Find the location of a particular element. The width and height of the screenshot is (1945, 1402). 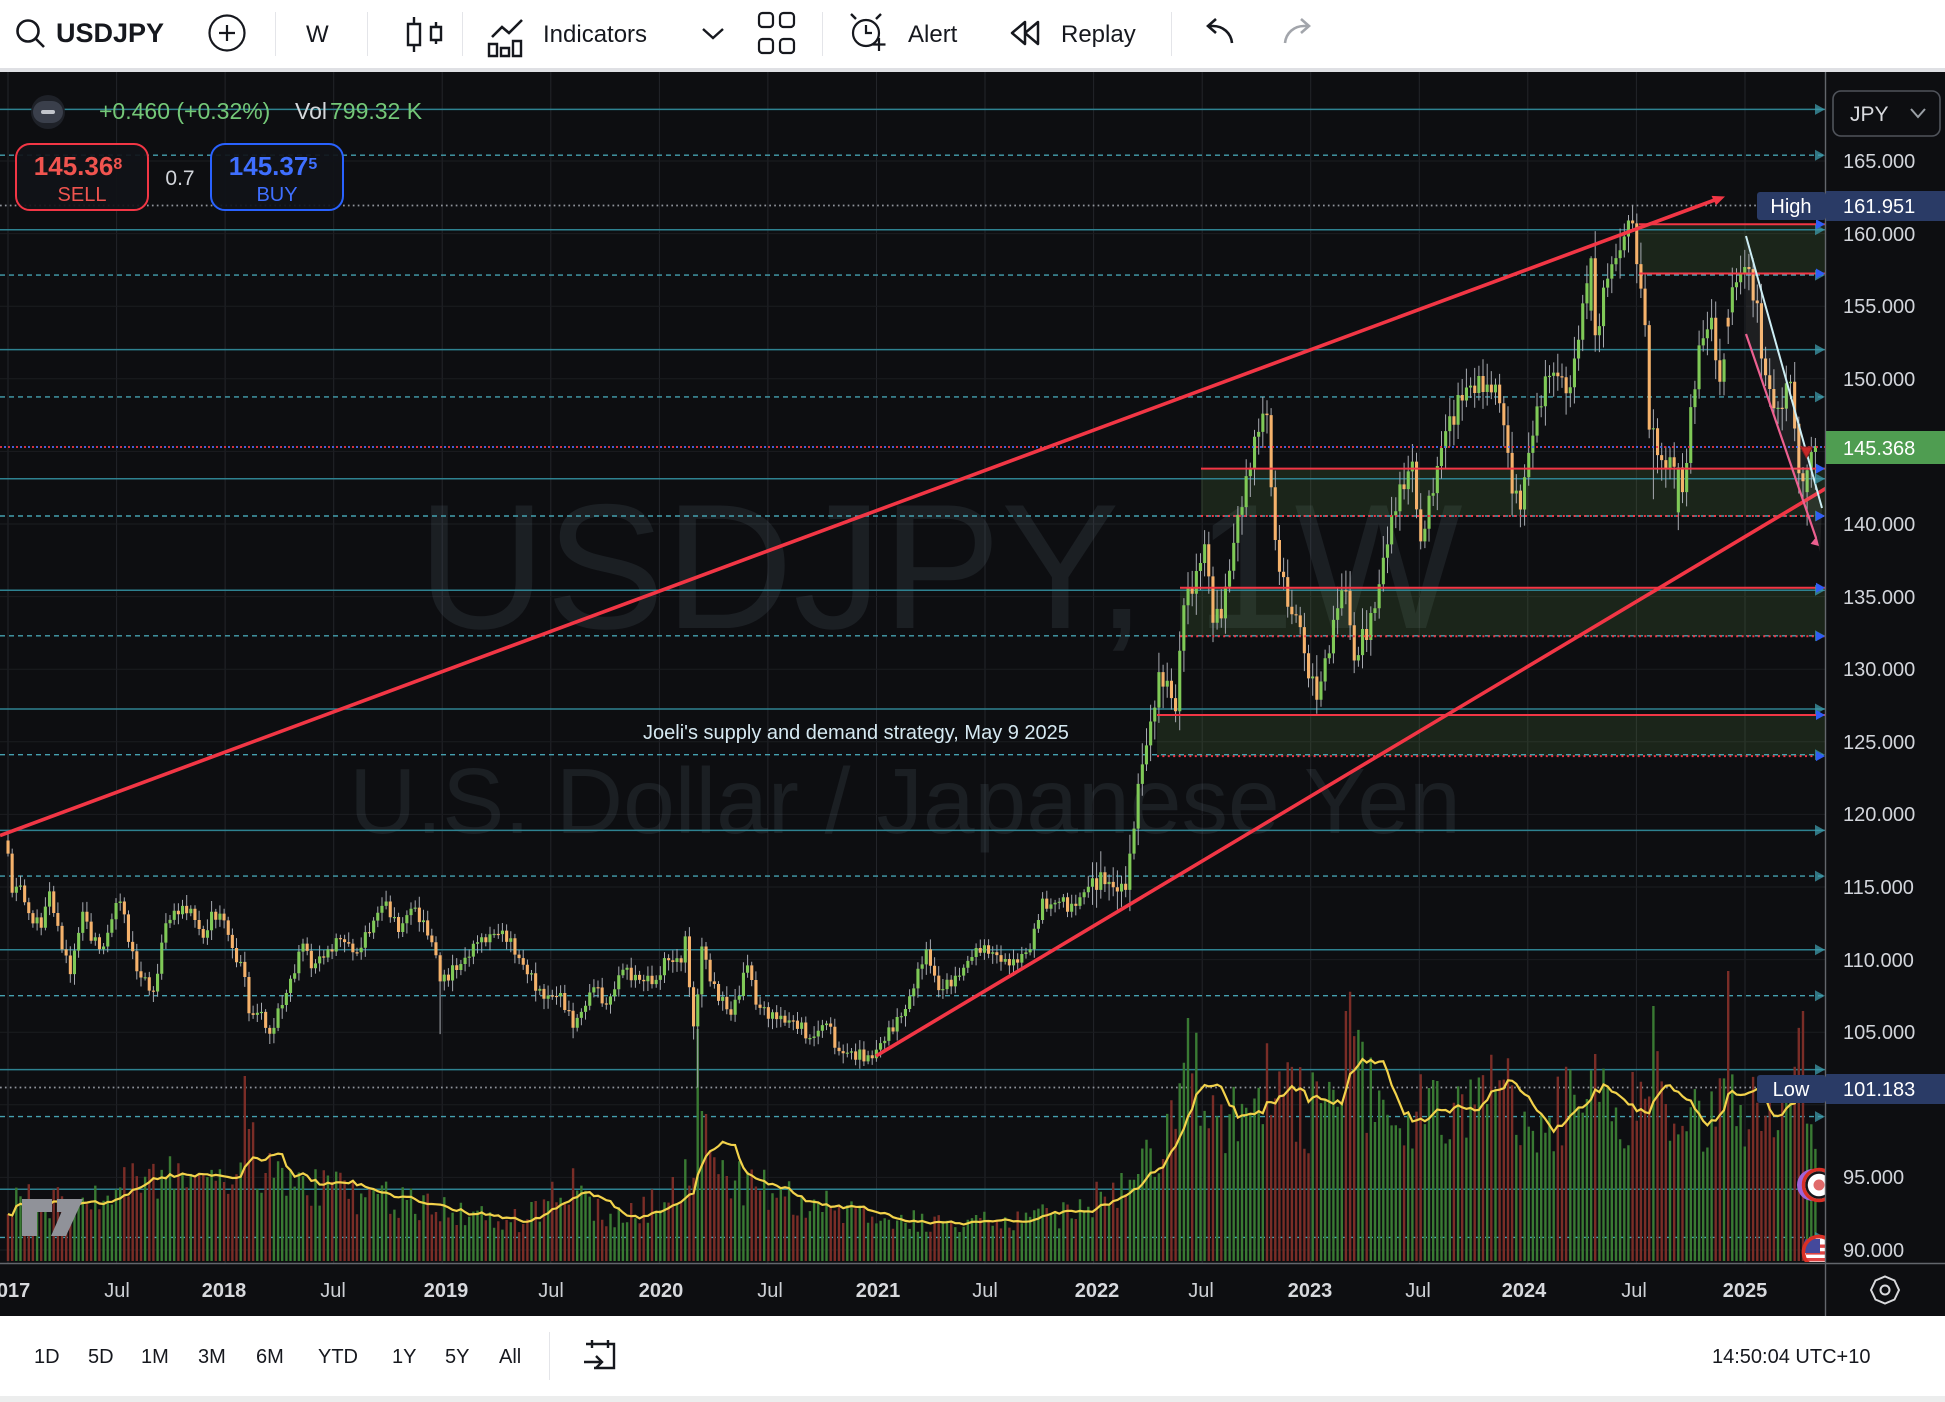

svg-text: Replay is located at coordinates (1098, 34).